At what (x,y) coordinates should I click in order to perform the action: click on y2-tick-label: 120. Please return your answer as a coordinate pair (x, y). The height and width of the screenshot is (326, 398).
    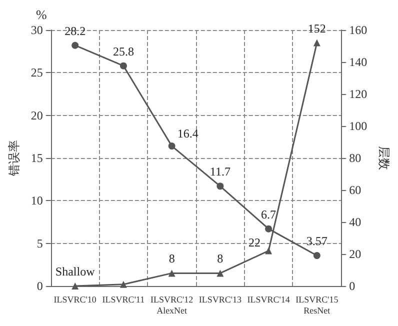
    Looking at the image, I should click on (358, 94).